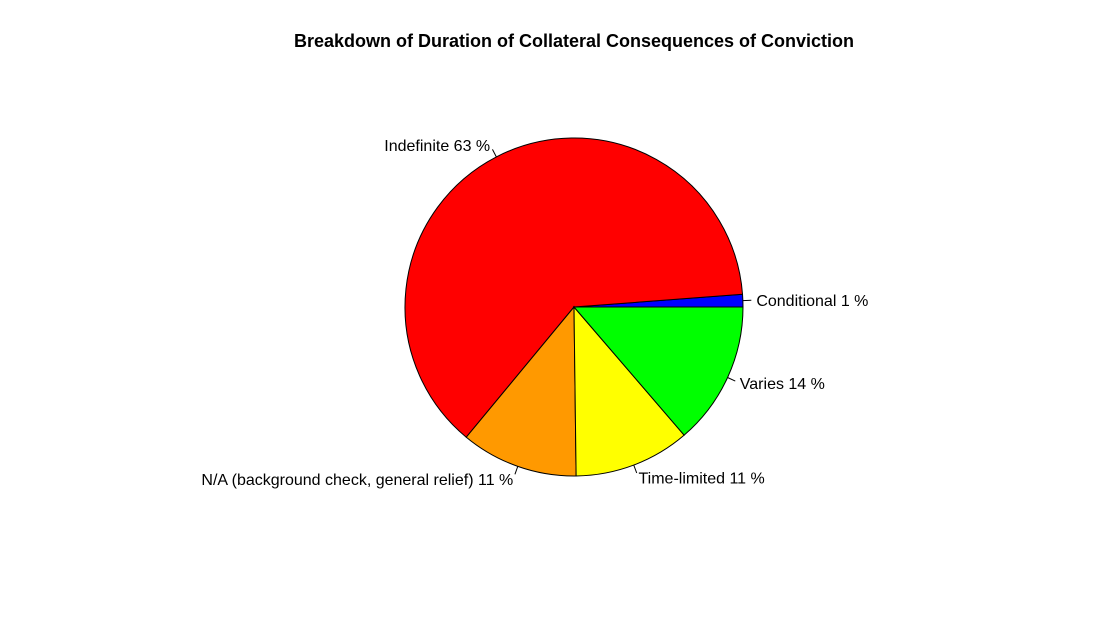  Describe the element at coordinates (812, 301) in the screenshot. I see `pie-slice-label: Conditional 1 %` at that location.